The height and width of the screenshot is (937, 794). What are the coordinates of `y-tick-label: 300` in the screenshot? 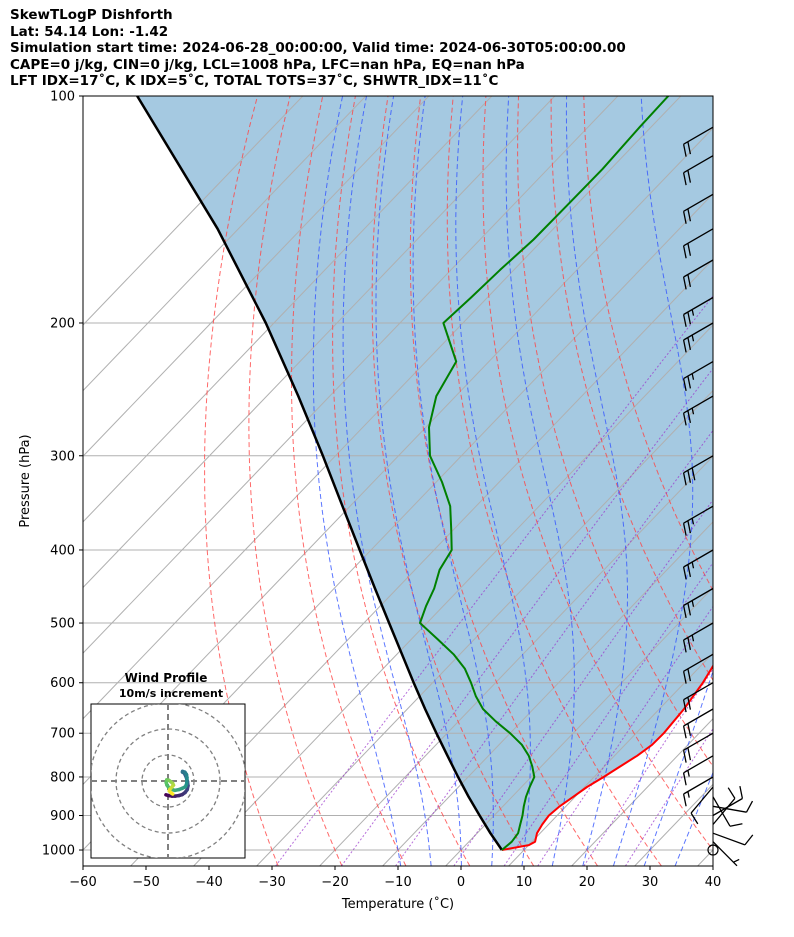 It's located at (62, 456).